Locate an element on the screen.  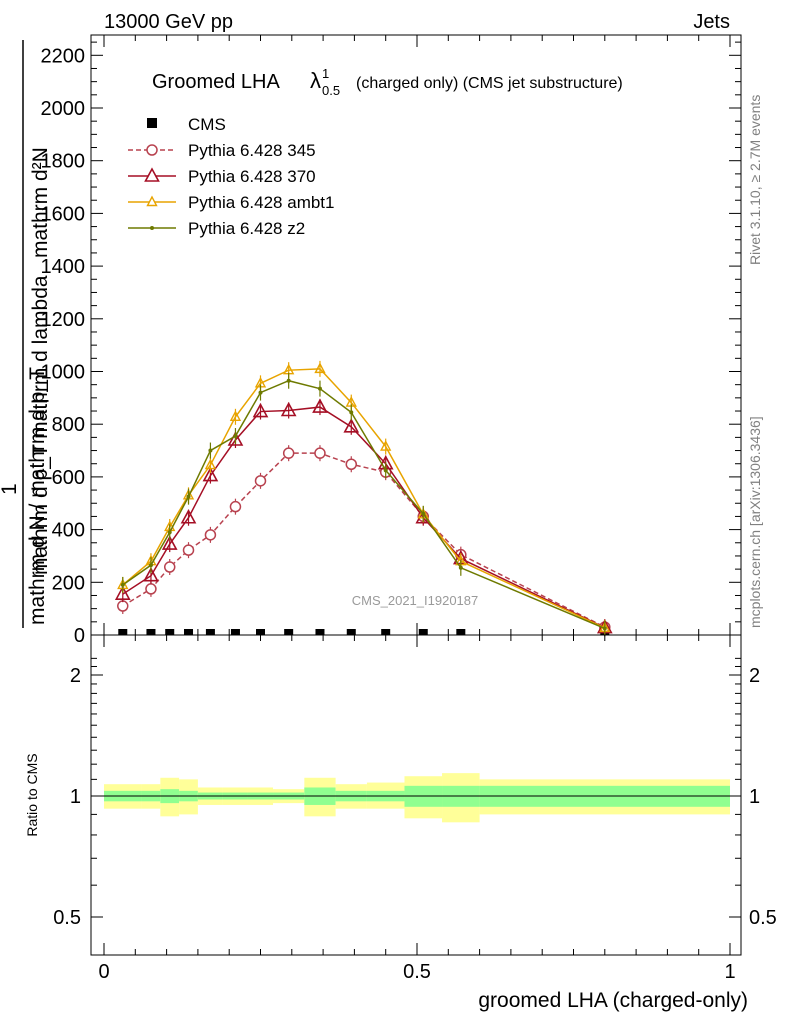
ratio-tick-label: 1 is located at coordinates (75, 797).